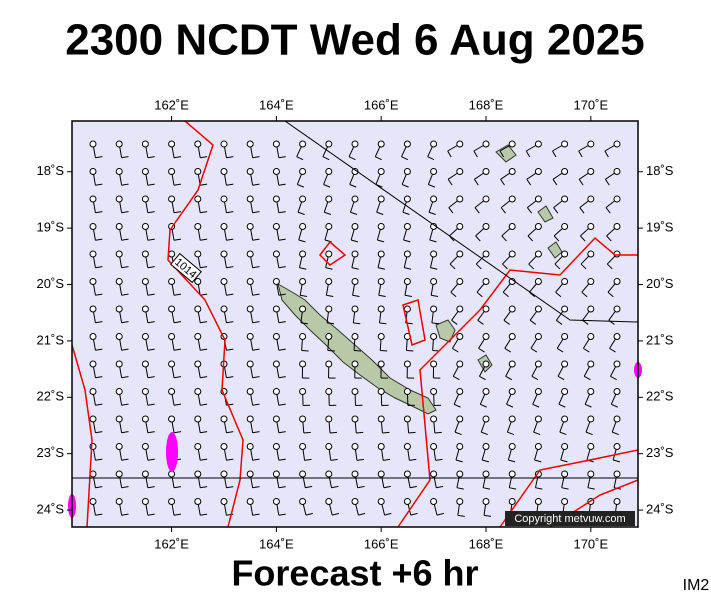 This screenshot has width=711, height=605. Describe the element at coordinates (660, 339) in the screenshot. I see `lat-label: 21˚S` at that location.